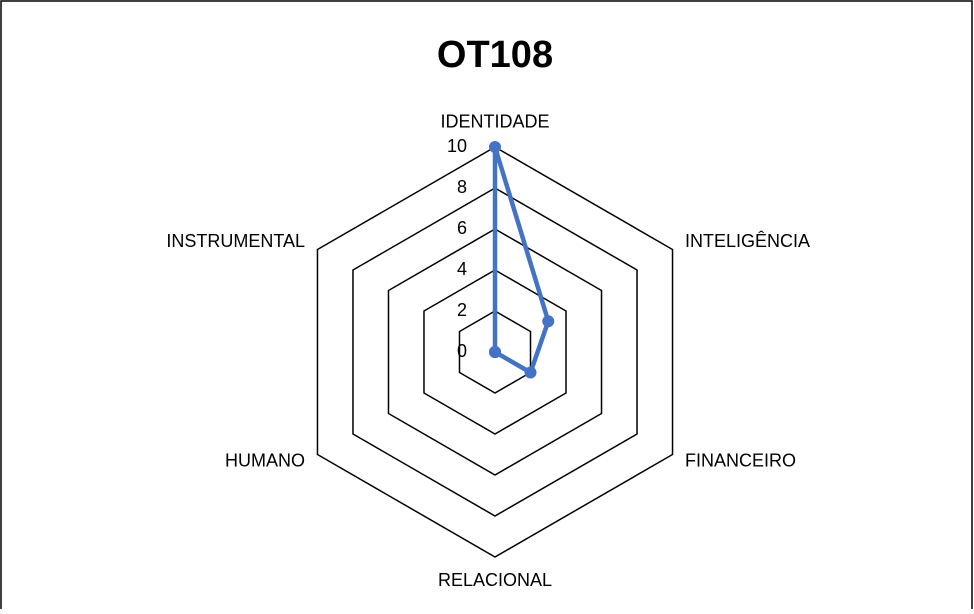 This screenshot has height=614, width=974. What do you see at coordinates (495, 55) in the screenshot?
I see `chart-title: OT108` at bounding box center [495, 55].